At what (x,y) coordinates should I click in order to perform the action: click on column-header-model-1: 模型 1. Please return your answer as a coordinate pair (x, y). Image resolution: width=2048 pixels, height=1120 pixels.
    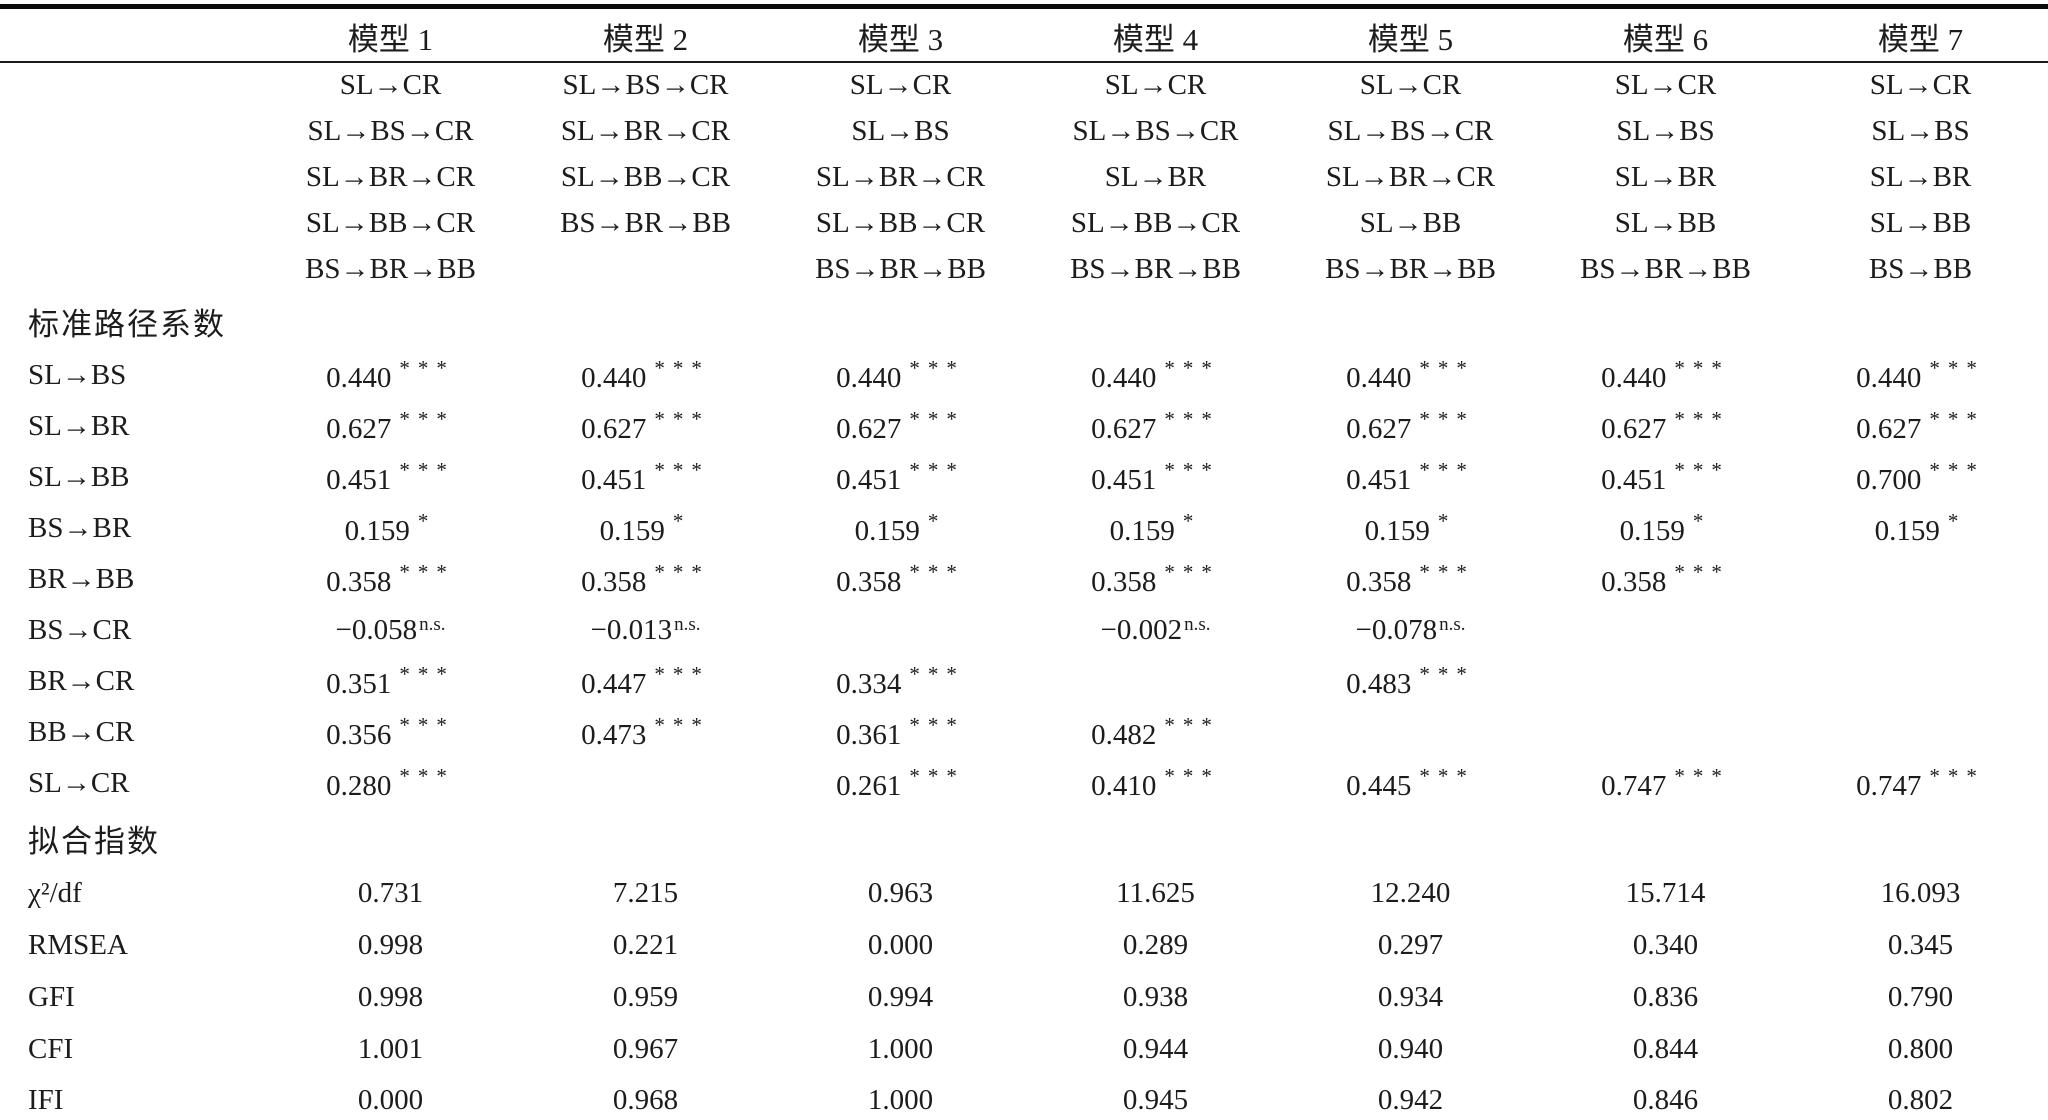
    Looking at the image, I should click on (390, 34).